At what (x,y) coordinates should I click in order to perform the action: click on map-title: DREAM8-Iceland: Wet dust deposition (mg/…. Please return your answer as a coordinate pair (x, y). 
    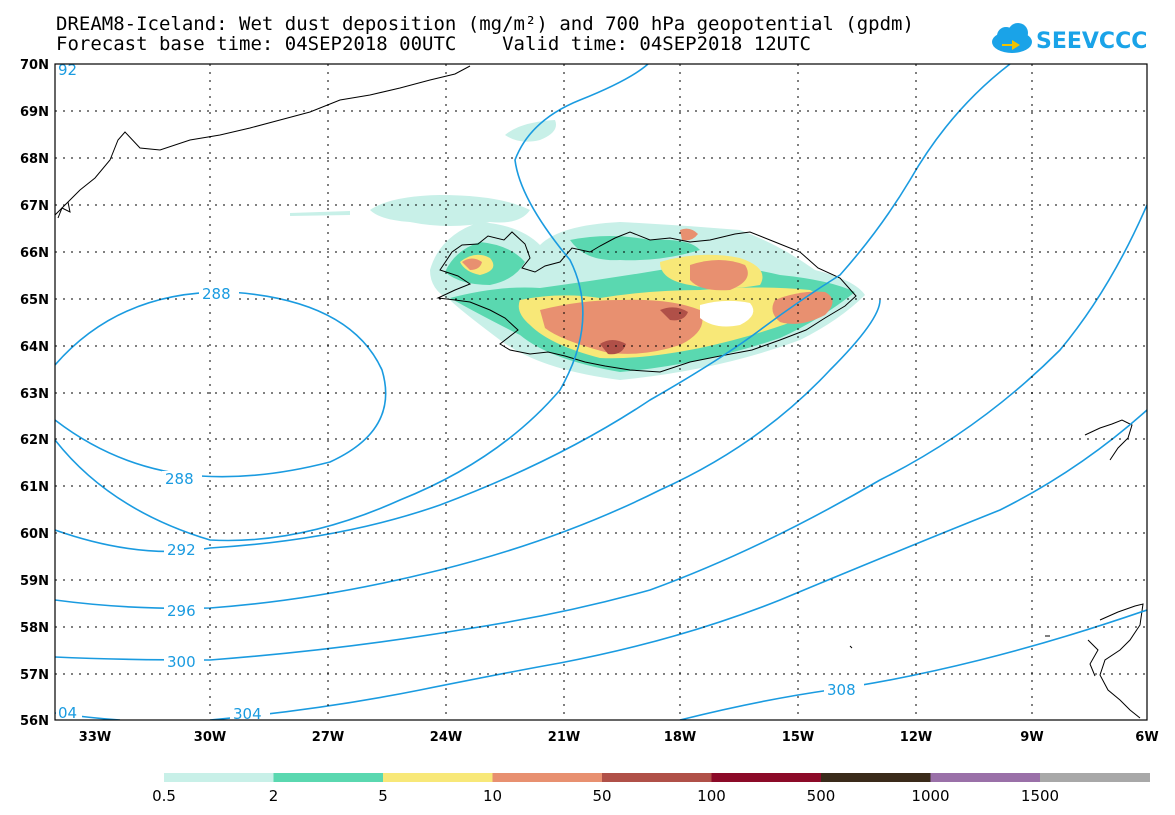
    Looking at the image, I should click on (485, 24).